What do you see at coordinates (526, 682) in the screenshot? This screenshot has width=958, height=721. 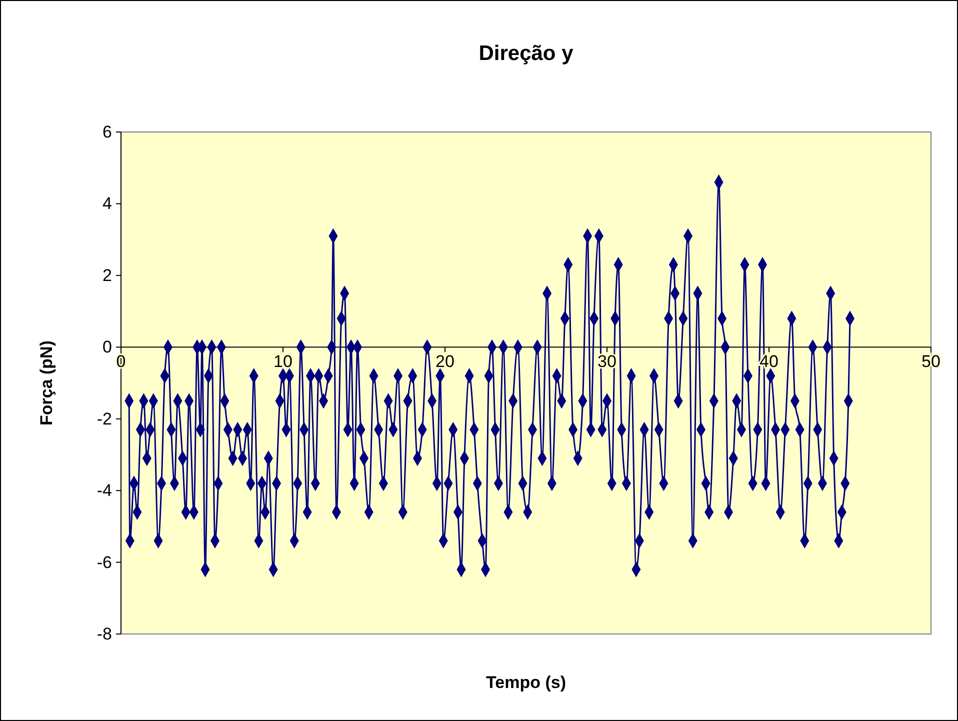 I see `x-axis-title: Tempo (s)` at bounding box center [526, 682].